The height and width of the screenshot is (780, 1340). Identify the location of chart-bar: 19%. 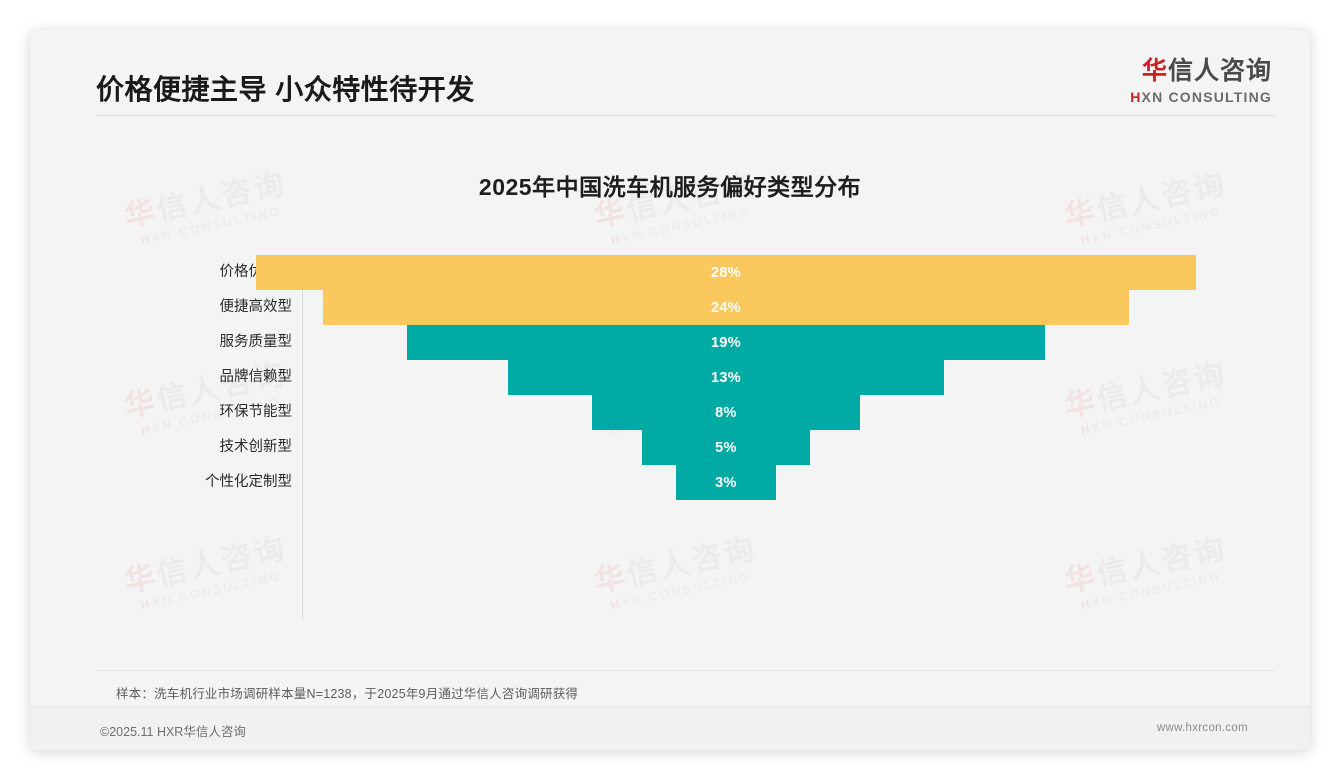
(726, 342).